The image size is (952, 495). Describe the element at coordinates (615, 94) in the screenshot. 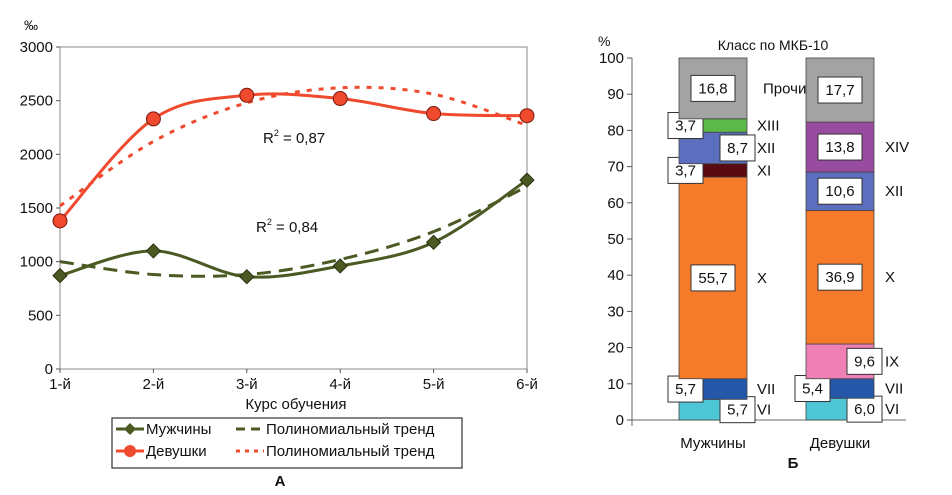

I see `y-tick-label: 90` at that location.